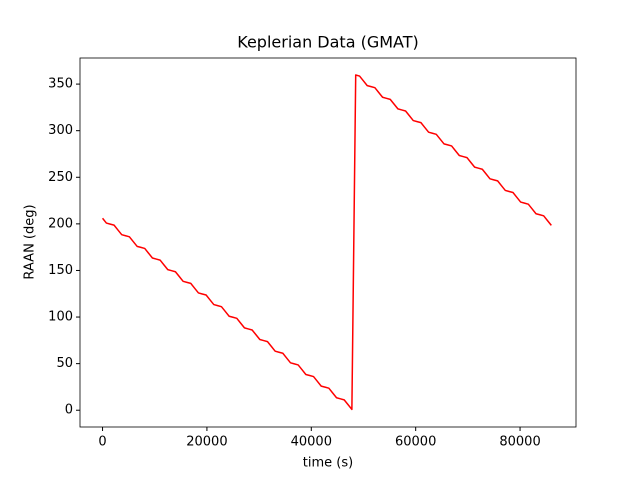 The height and width of the screenshot is (480, 640). What do you see at coordinates (60, 177) in the screenshot?
I see `y-tick-label: 250` at bounding box center [60, 177].